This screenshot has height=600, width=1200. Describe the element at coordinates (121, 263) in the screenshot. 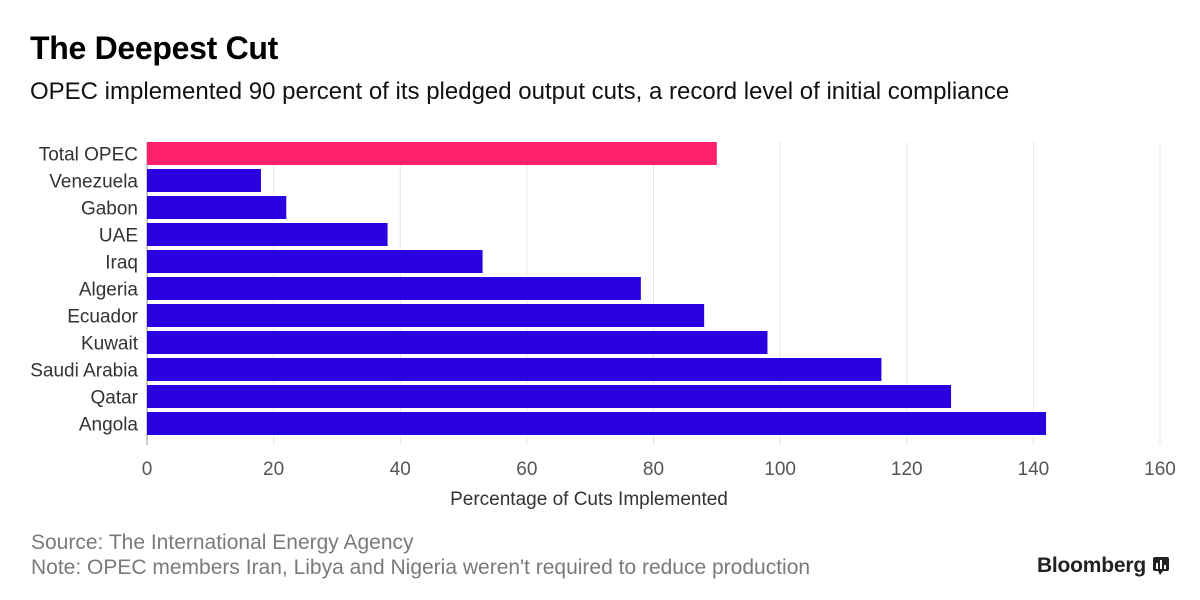

I see `category-label-iraq: Iraq` at that location.